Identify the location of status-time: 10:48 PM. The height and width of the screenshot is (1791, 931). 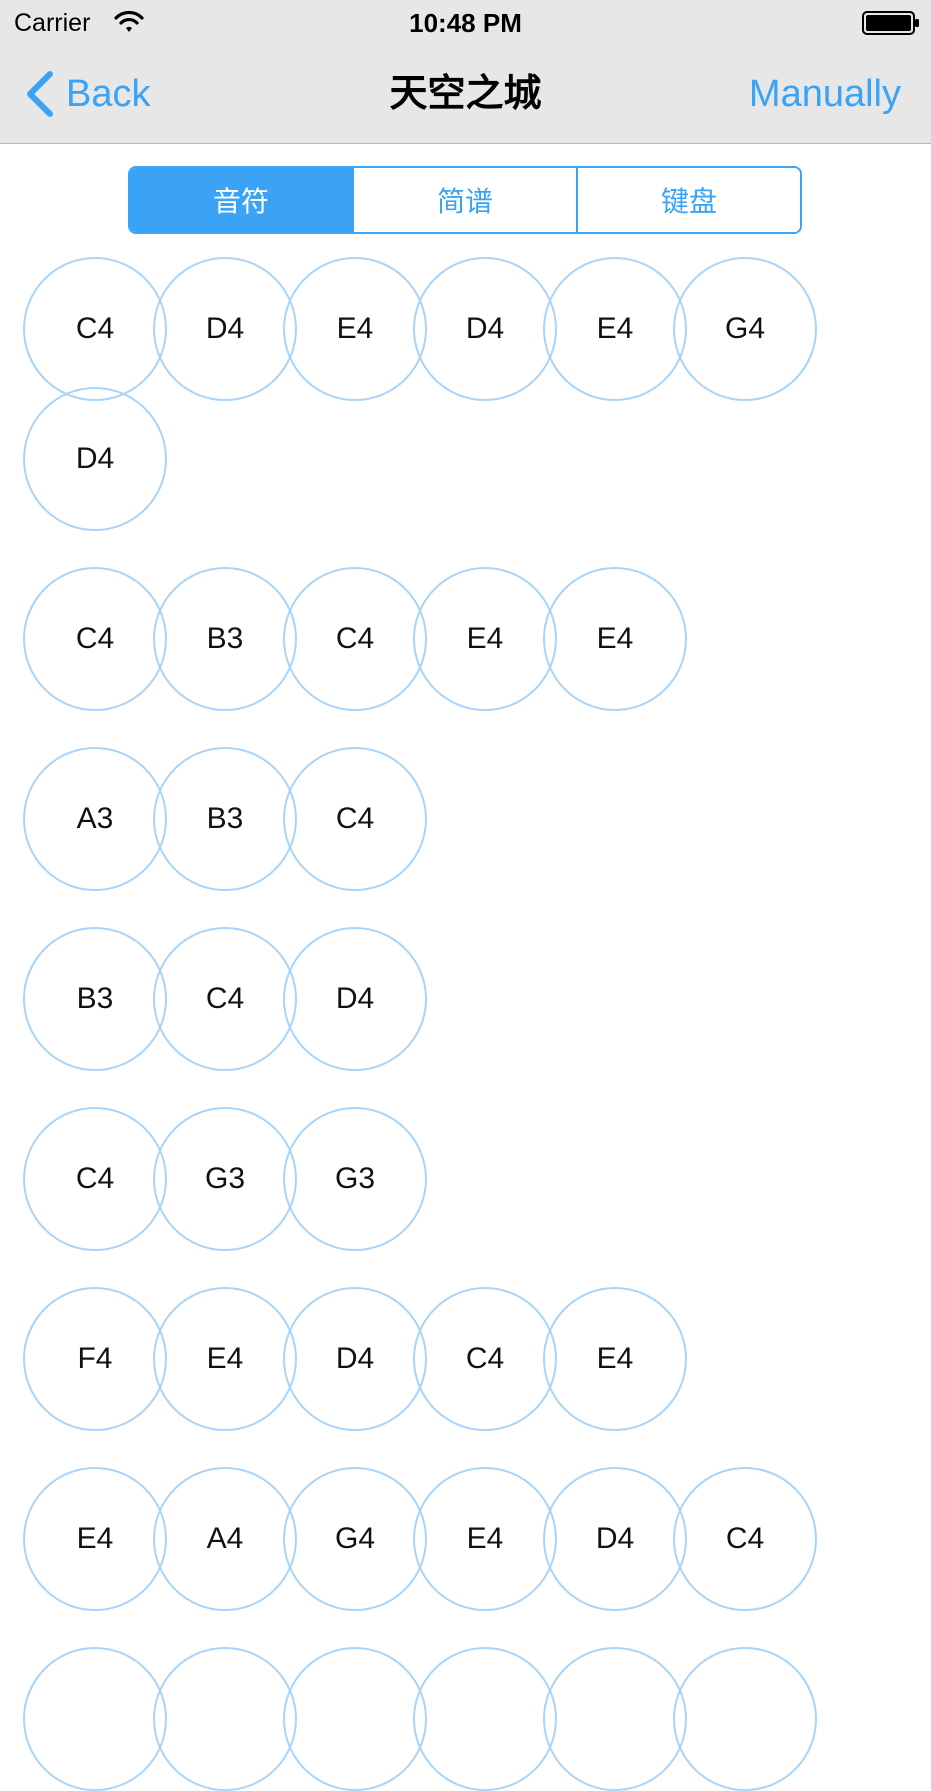
(465, 23).